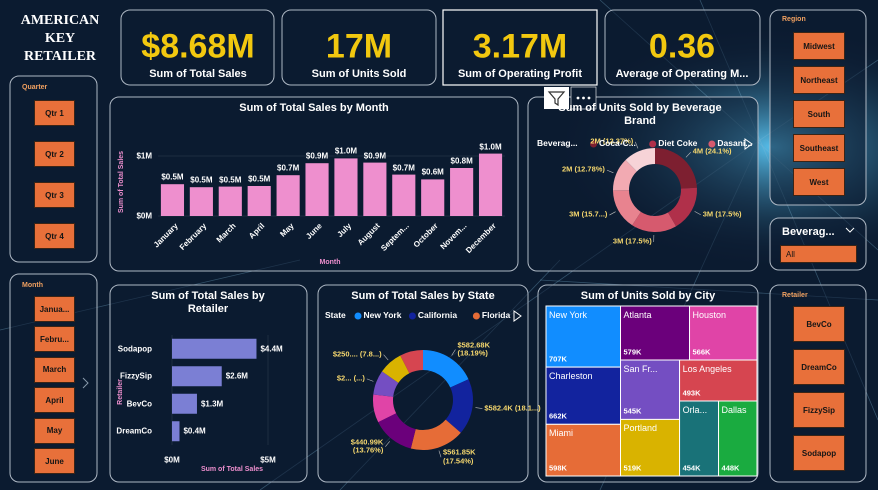  What do you see at coordinates (643, 184) in the screenshot?
I see `brand-chart-panel` at bounding box center [643, 184].